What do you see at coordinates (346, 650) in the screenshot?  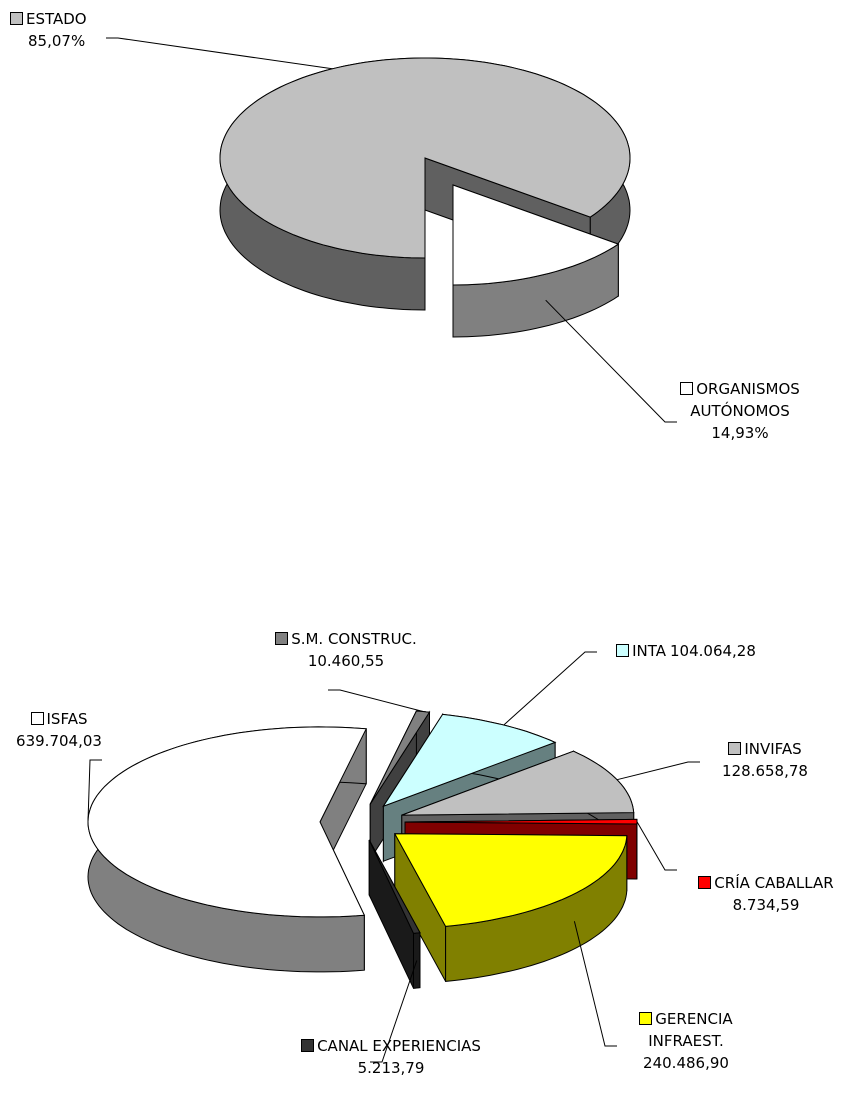 I see `data-label: S.M. CONSTRUC. 10.460,55` at bounding box center [346, 650].